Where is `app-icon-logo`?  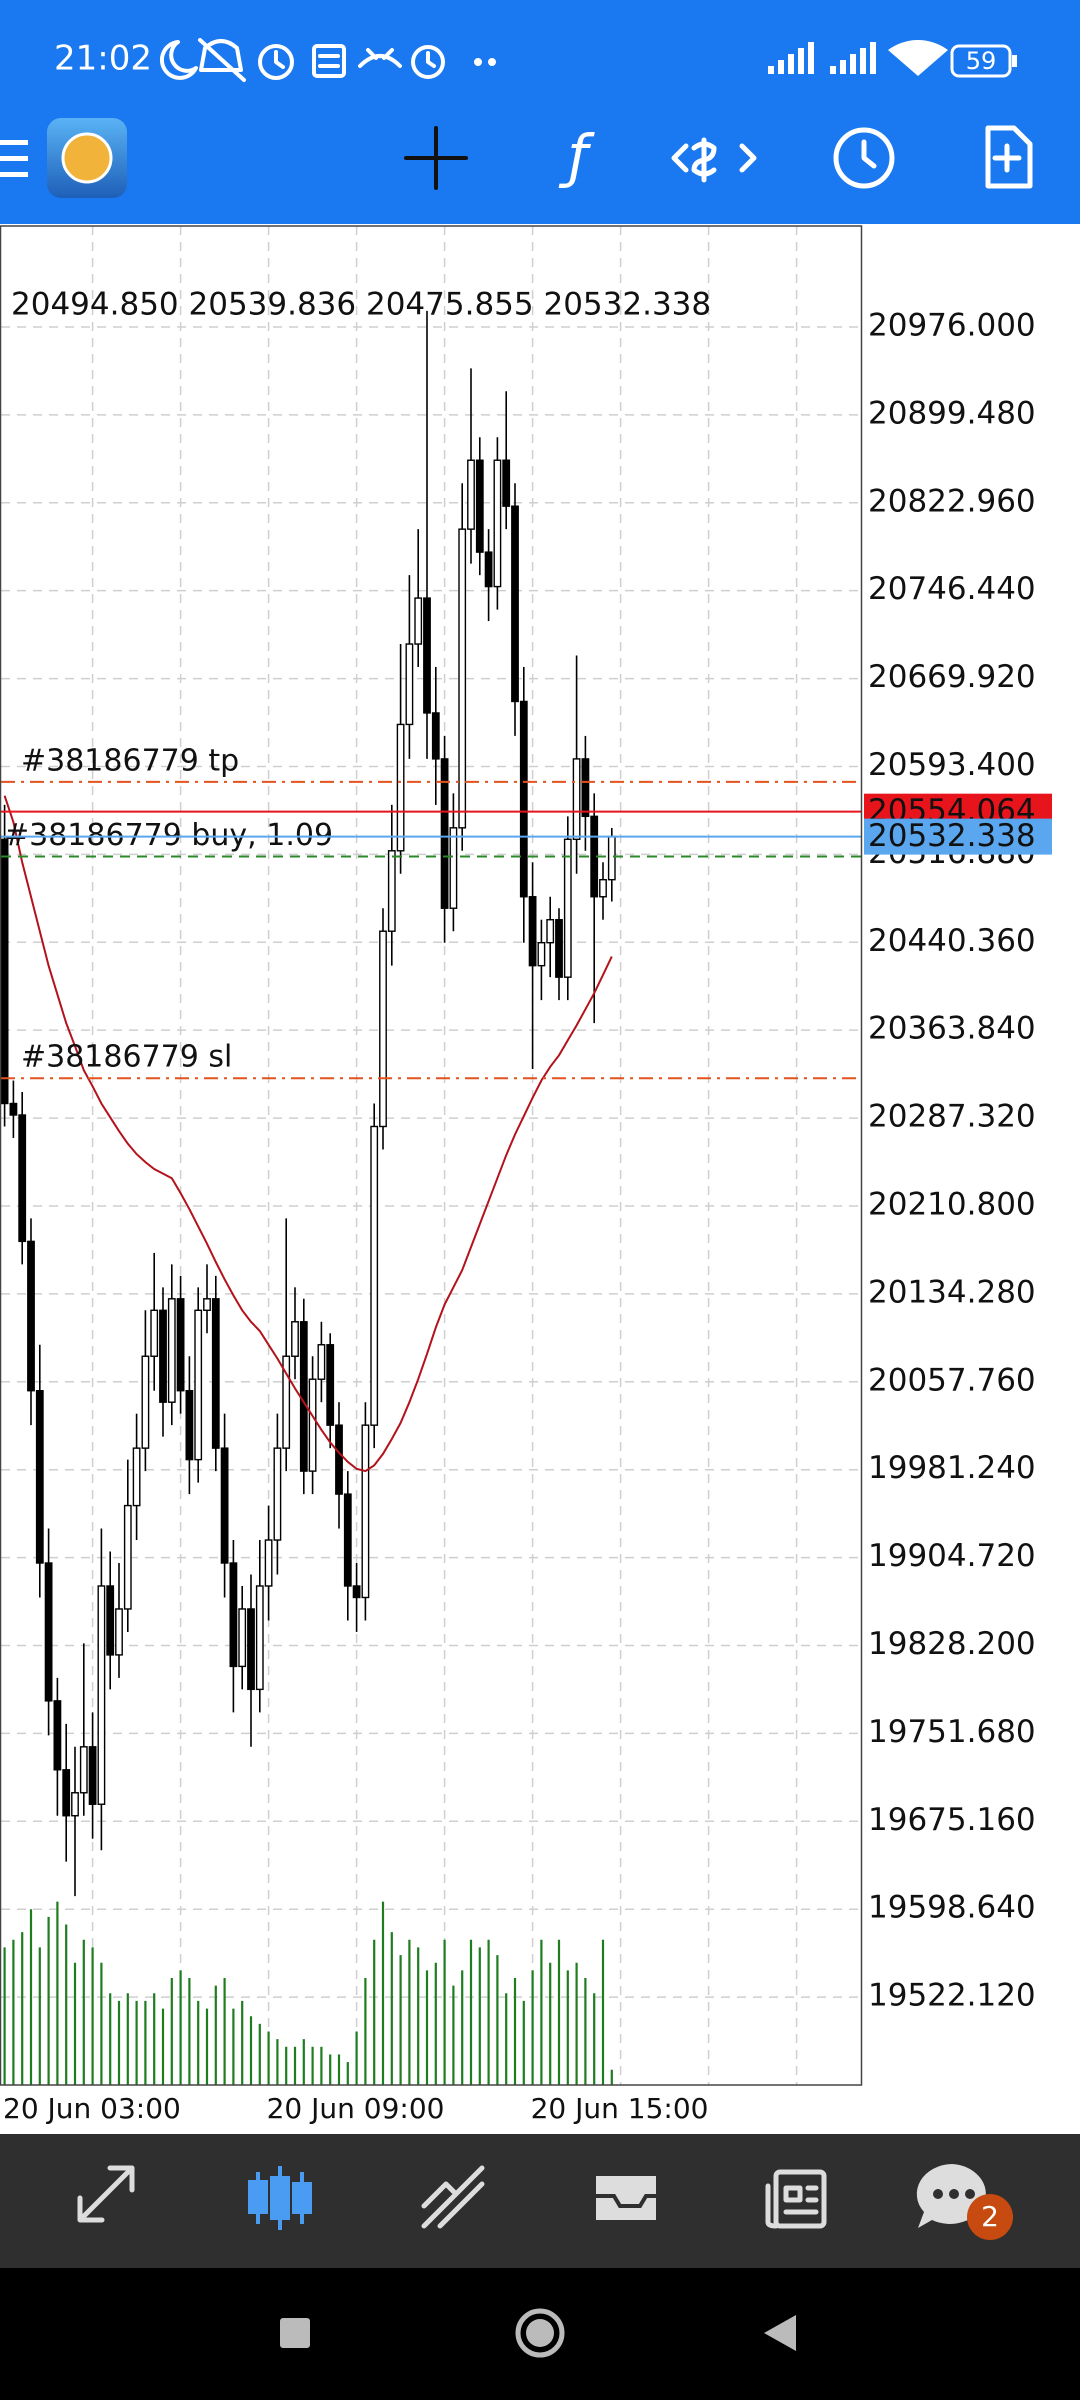 app-icon-logo is located at coordinates (87, 158).